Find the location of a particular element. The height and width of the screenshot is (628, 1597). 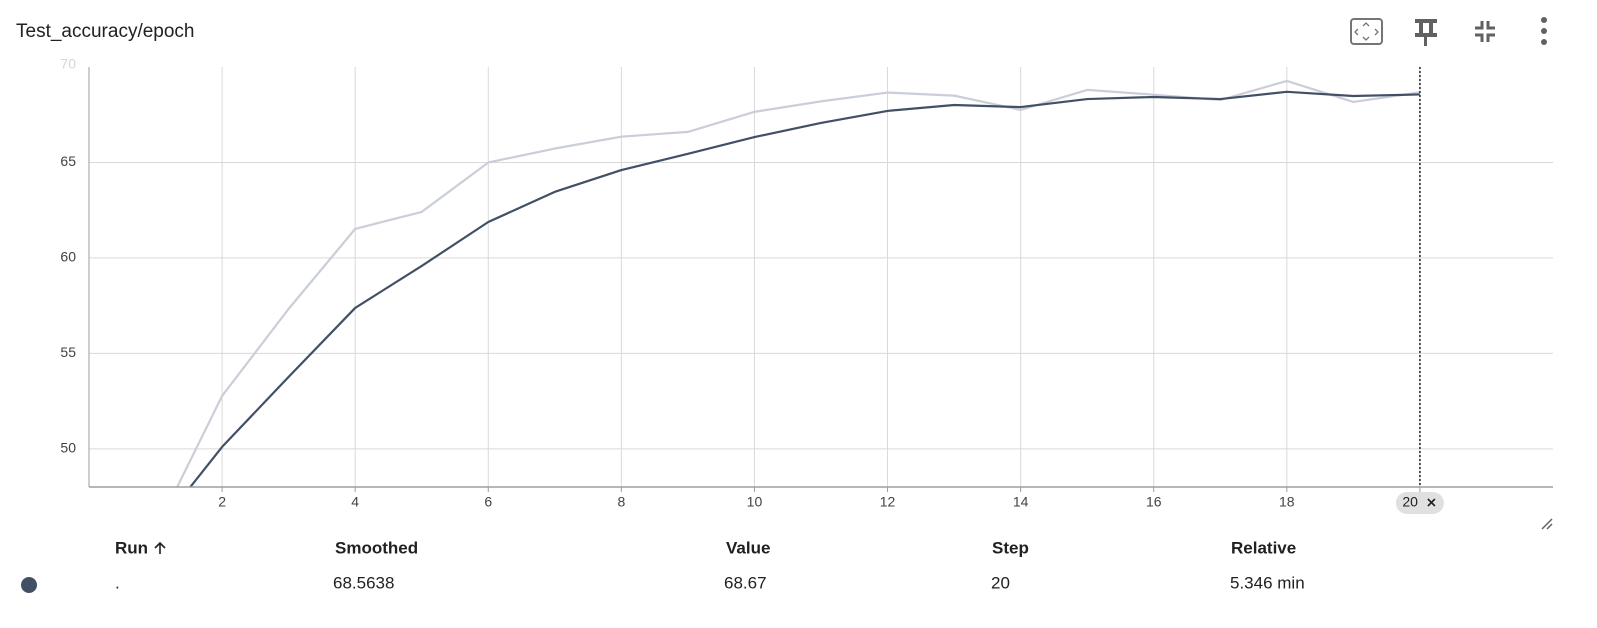

table-cell: 68.5638 is located at coordinates (363, 582).